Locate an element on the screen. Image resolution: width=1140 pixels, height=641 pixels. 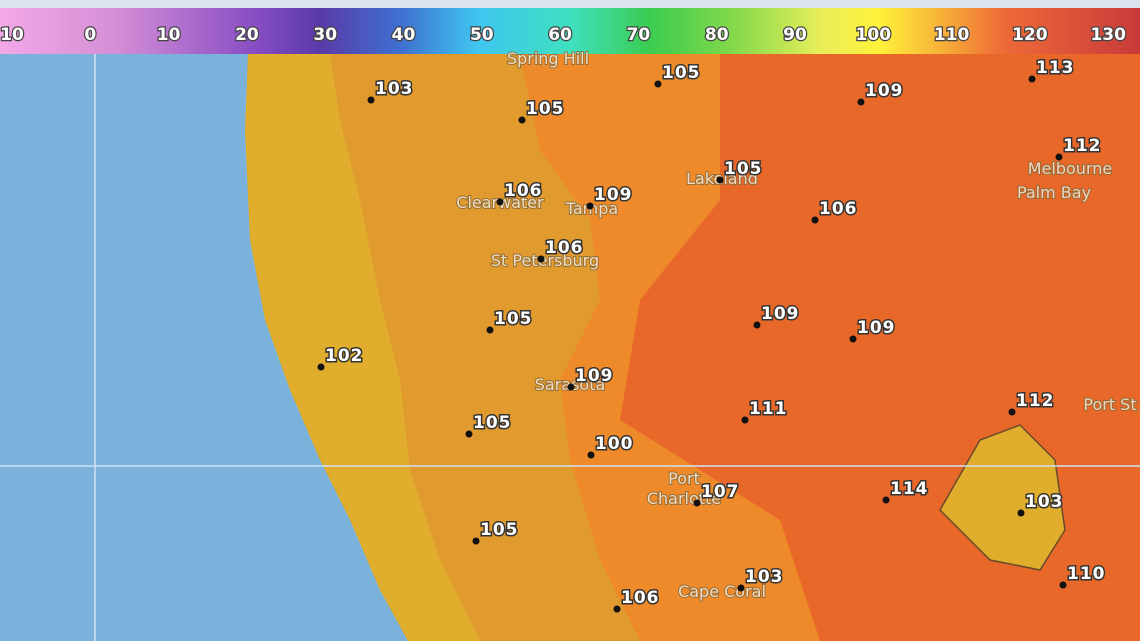
scale-label: 70 is located at coordinates (639, 35).